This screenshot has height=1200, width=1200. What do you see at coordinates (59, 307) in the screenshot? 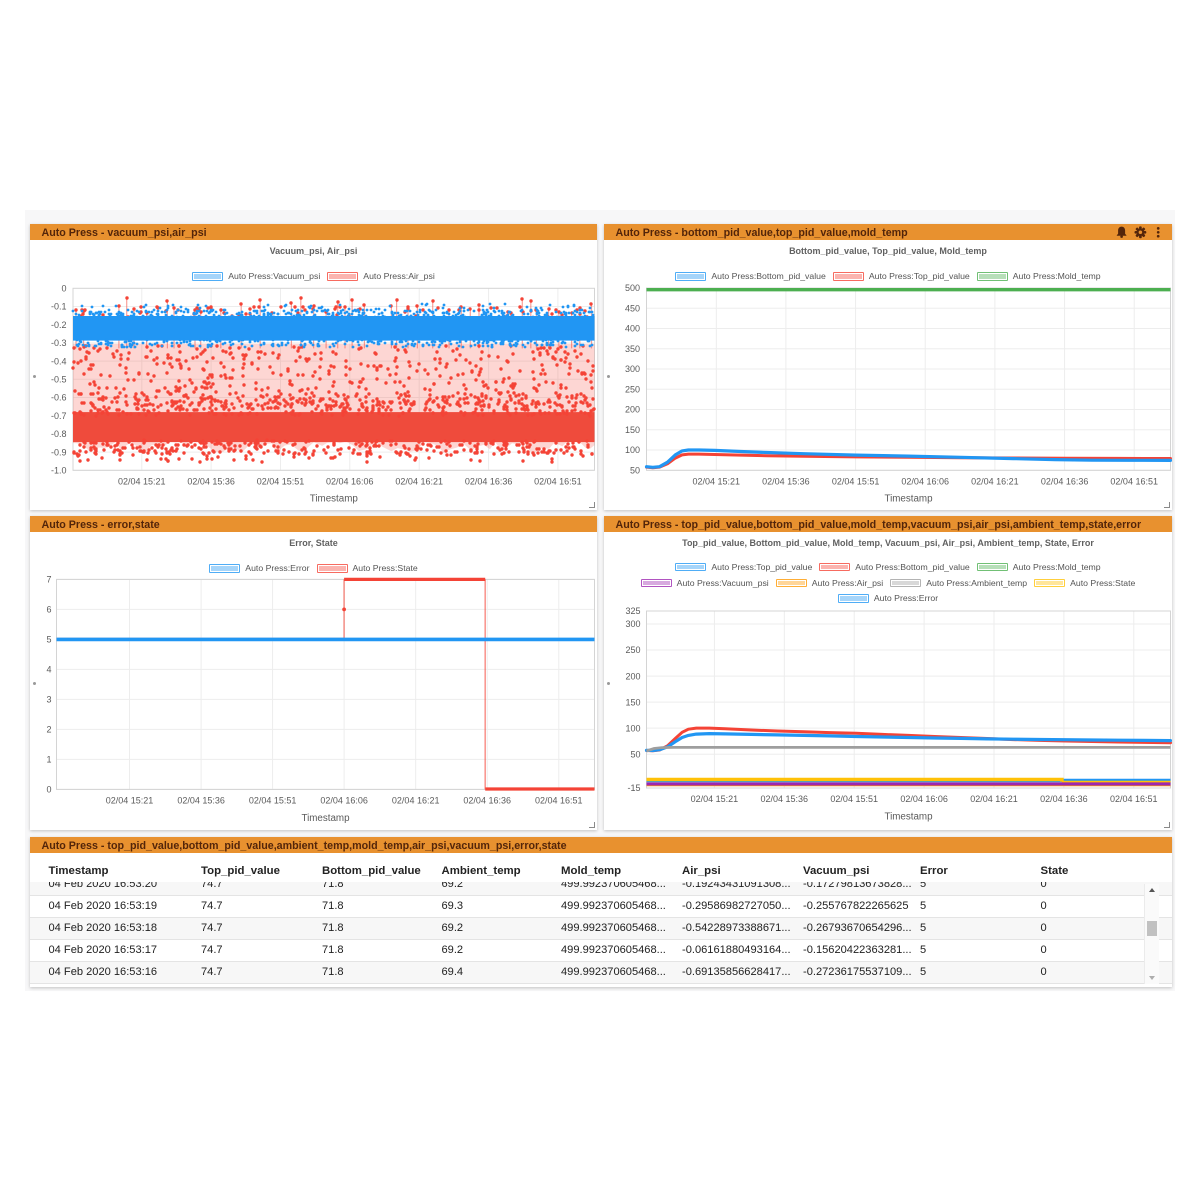
I see `svg-text: -0.1` at bounding box center [59, 307].